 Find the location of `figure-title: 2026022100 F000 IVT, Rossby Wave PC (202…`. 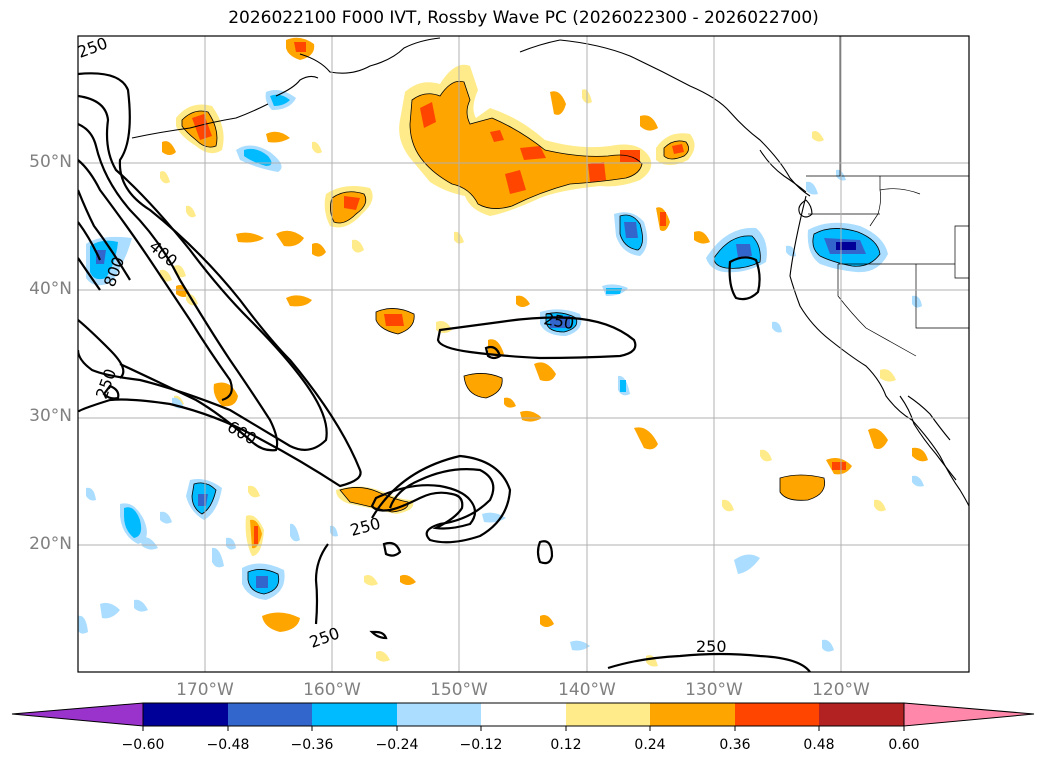

figure-title: 2026022100 F000 IVT, Rossby Wave PC (202… is located at coordinates (523, 18).